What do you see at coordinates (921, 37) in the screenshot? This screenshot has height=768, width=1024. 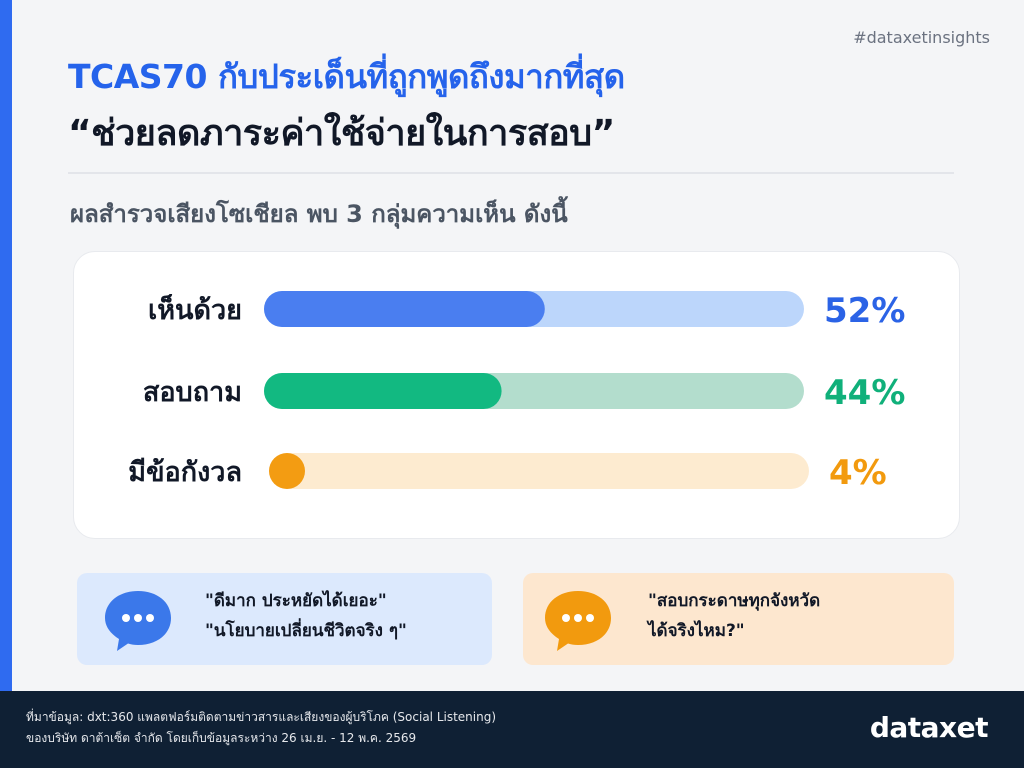 I see `hashtag: #dataxetinsights` at bounding box center [921, 37].